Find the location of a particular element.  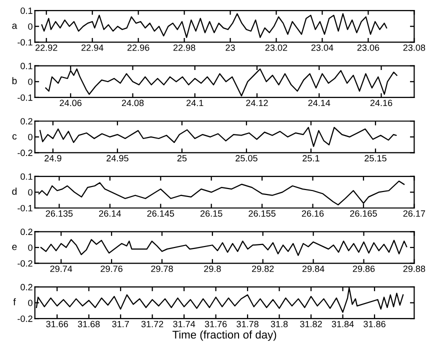

x-tick-label: 26.16 is located at coordinates (313, 213).